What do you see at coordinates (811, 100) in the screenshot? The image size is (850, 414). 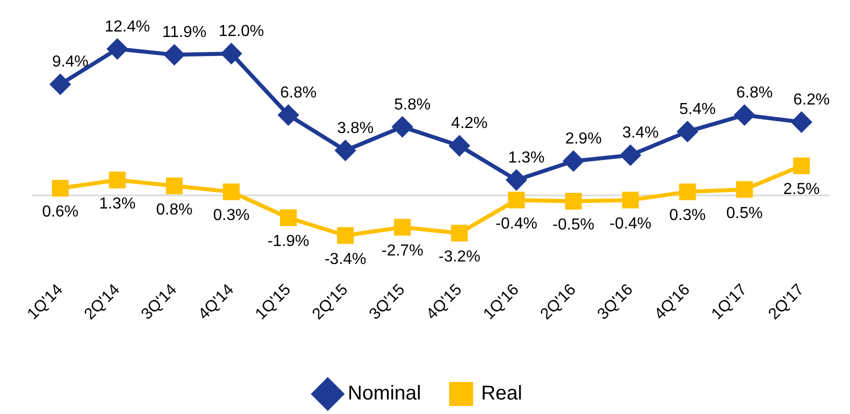 I see `data-label: 6.2%` at bounding box center [811, 100].